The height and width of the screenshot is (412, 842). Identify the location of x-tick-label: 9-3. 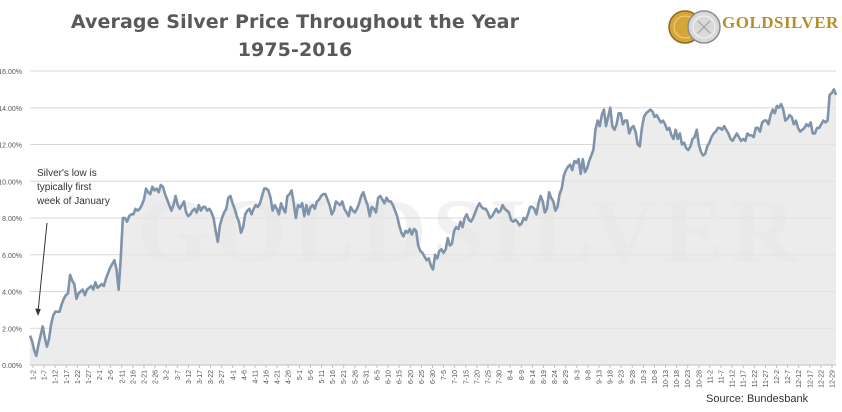
(577, 375).